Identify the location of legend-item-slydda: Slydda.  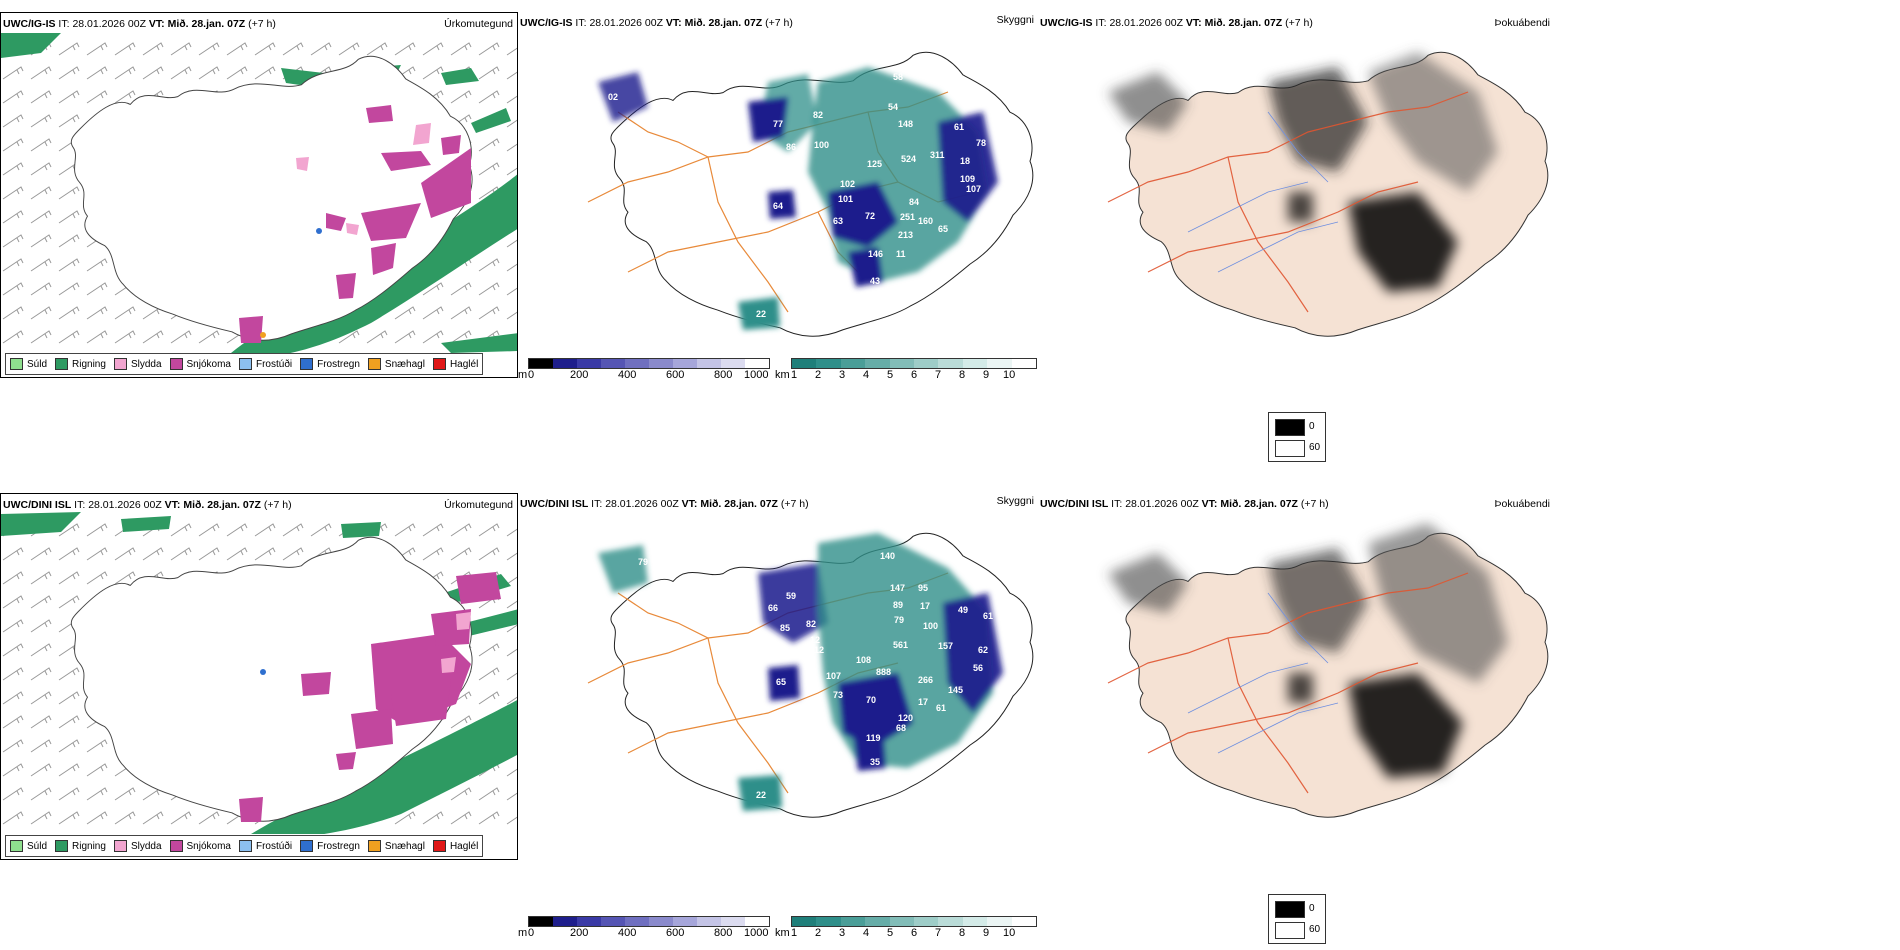
(137, 846).